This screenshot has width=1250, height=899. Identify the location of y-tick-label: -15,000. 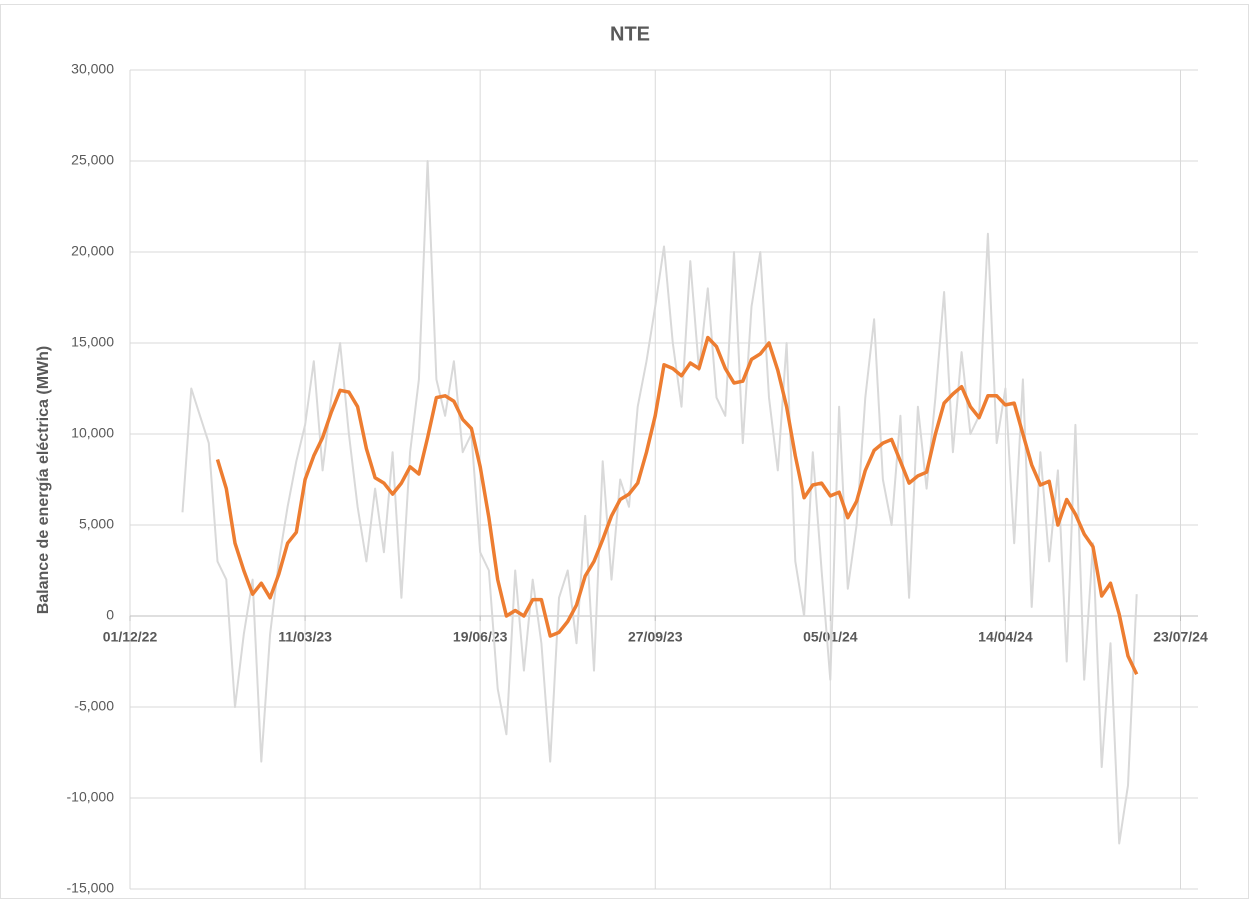
(91, 888).